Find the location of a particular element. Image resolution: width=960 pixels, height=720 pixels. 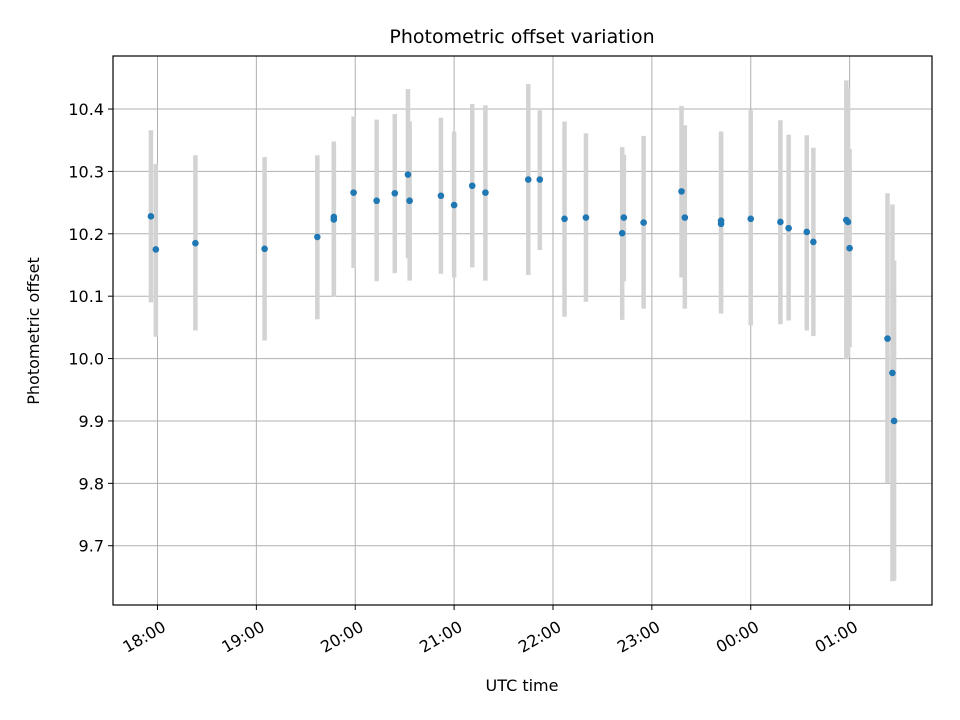

y-tick-label: 10.0 is located at coordinates (86, 359).